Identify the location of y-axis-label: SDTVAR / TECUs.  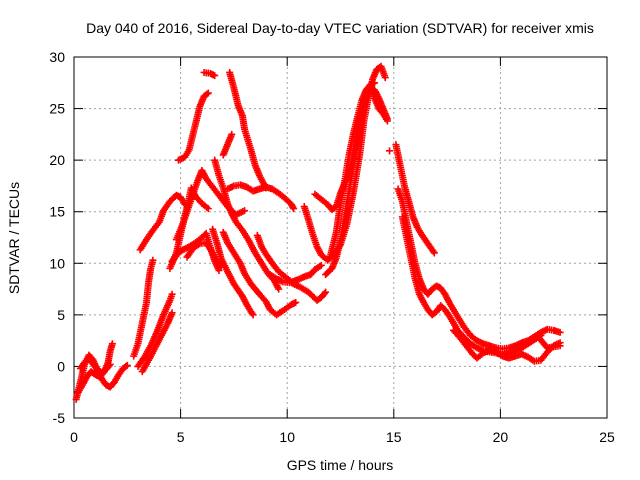
(14, 238).